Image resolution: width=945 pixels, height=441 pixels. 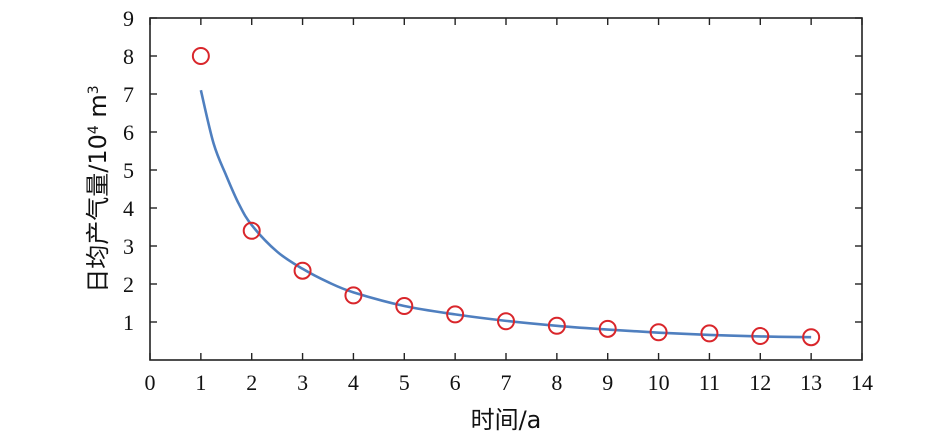 What do you see at coordinates (659, 382) in the screenshot?
I see `x-tick-label: 10` at bounding box center [659, 382].